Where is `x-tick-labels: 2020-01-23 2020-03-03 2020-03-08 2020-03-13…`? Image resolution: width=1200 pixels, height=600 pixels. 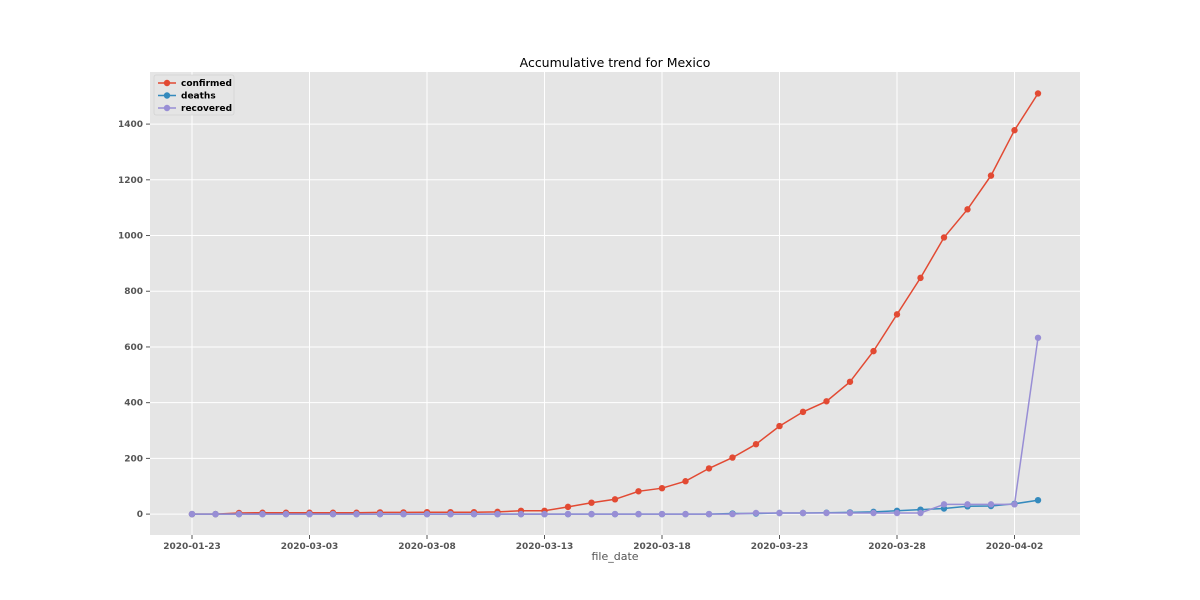
x-tick-labels: 2020-01-23 2020-03-03 2020-03-08 2020-03-13… is located at coordinates (603, 543).